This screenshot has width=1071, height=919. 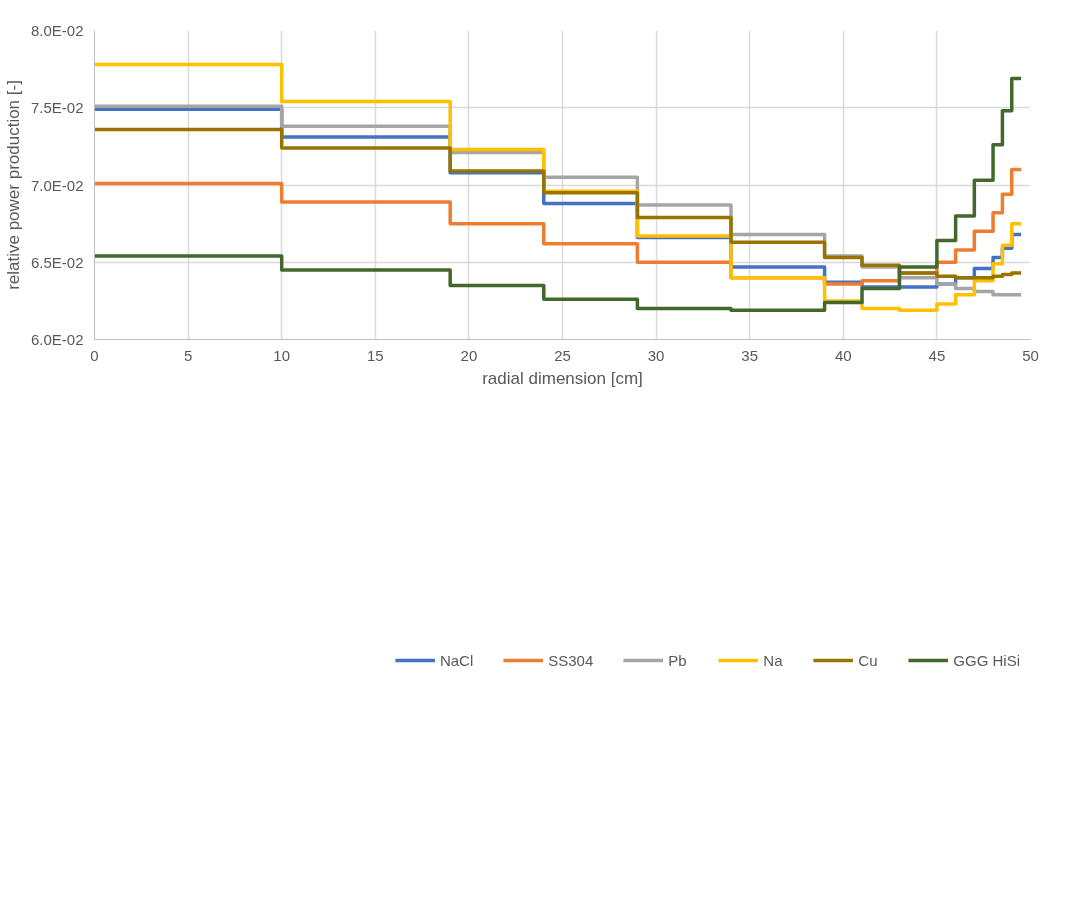 I want to click on legend-label: Na, so click(x=773, y=660).